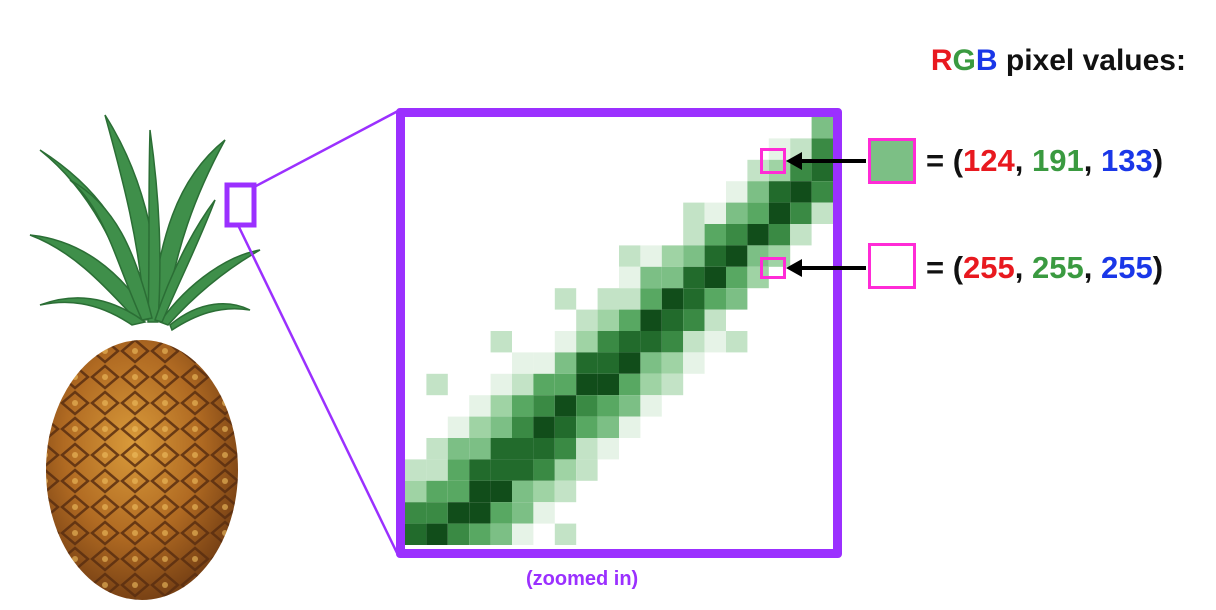 The width and height of the screenshot is (1216, 610). I want to click on value-r: 124, so click(989, 160).